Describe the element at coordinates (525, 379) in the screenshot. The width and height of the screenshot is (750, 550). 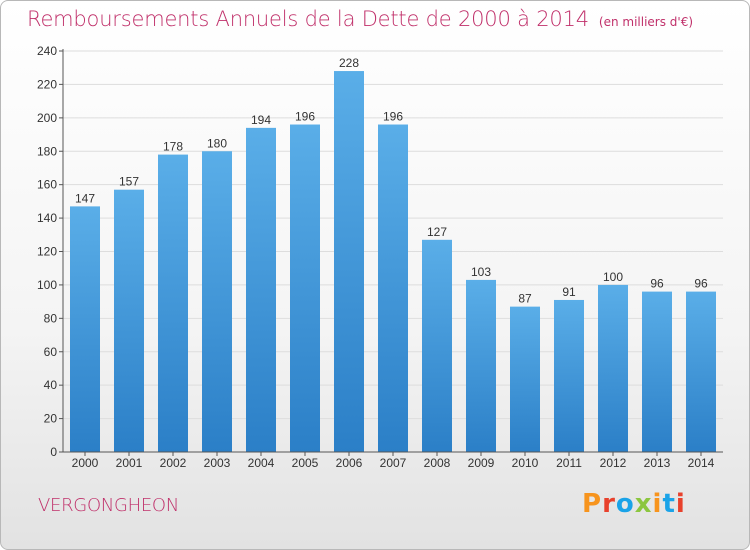
I see `bar-2010` at that location.